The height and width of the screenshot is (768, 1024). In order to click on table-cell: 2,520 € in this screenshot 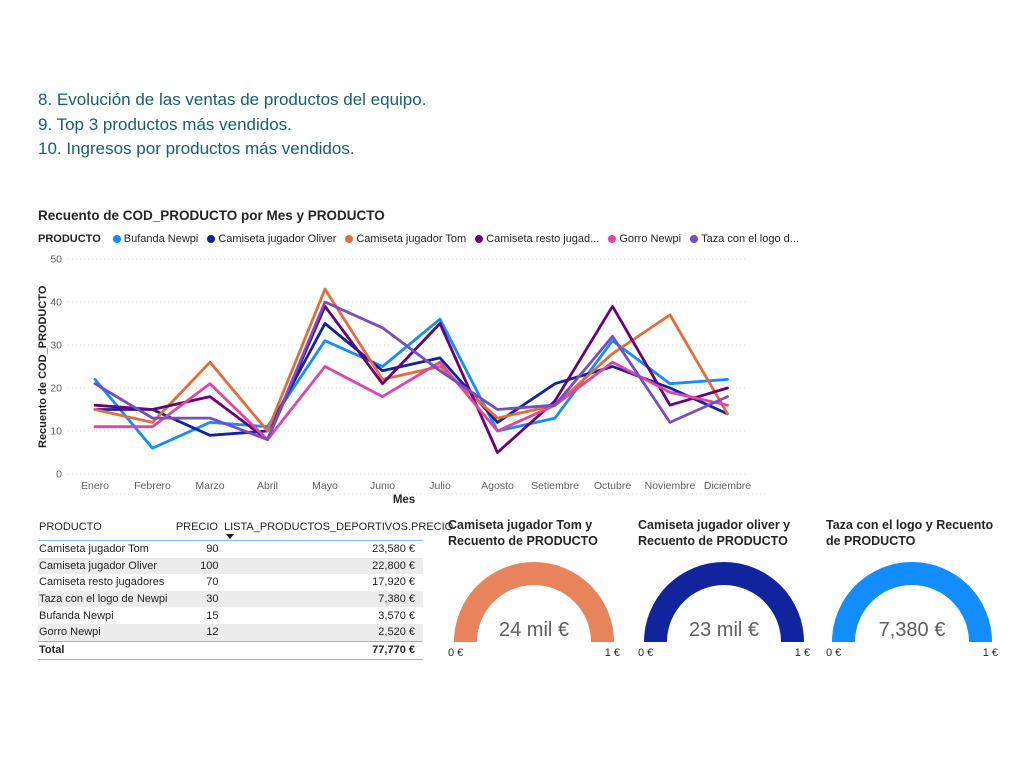, I will do `click(396, 632)`.